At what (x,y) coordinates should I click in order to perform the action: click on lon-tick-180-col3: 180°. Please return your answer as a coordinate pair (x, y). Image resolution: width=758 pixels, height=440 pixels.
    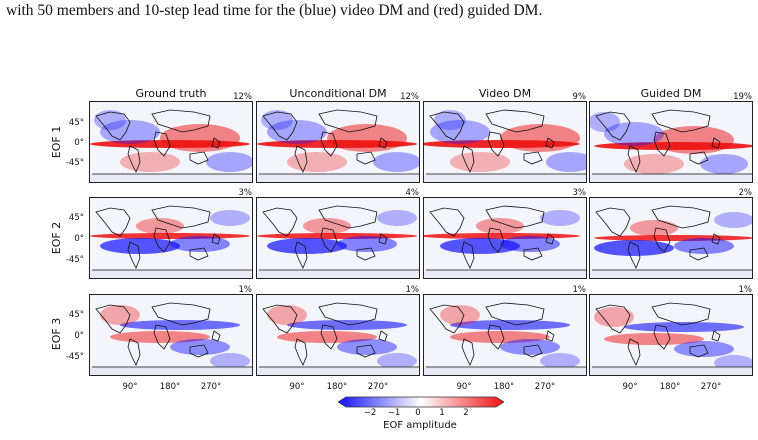
    Looking at the image, I should click on (504, 387).